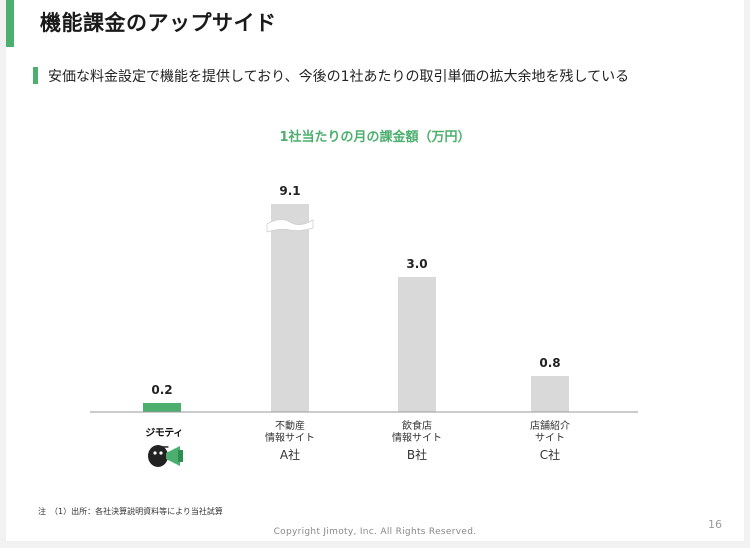  What do you see at coordinates (550, 455) in the screenshot?
I see `category-company: C社` at bounding box center [550, 455].